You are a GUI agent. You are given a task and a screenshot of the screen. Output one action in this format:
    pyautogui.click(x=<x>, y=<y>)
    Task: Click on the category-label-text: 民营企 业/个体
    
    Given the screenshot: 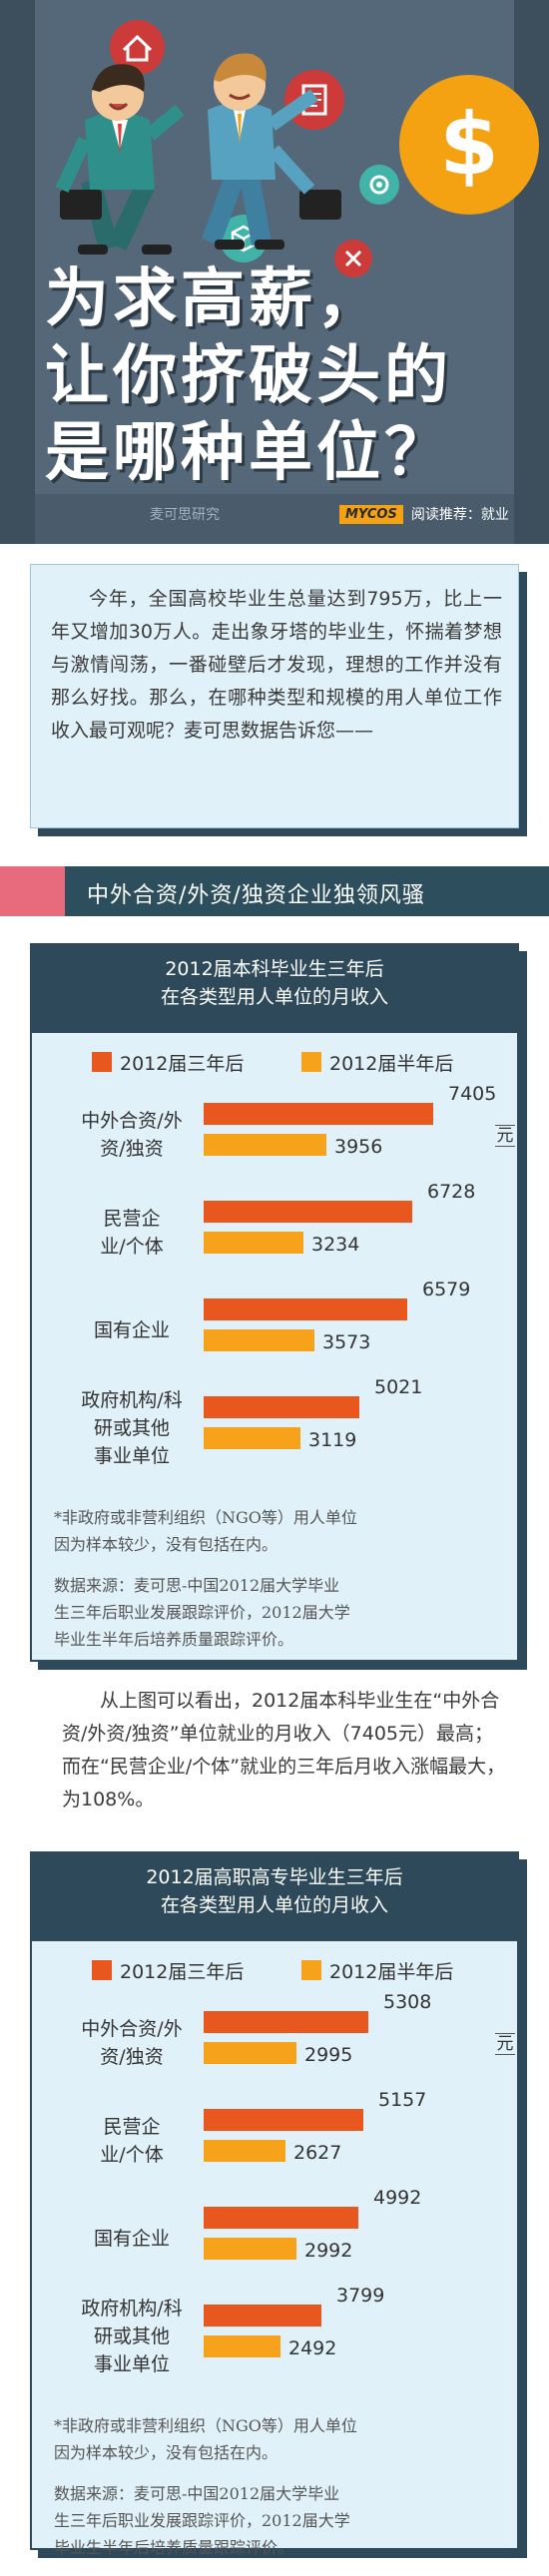 What is the action you would take?
    pyautogui.click(x=131, y=1233)
    